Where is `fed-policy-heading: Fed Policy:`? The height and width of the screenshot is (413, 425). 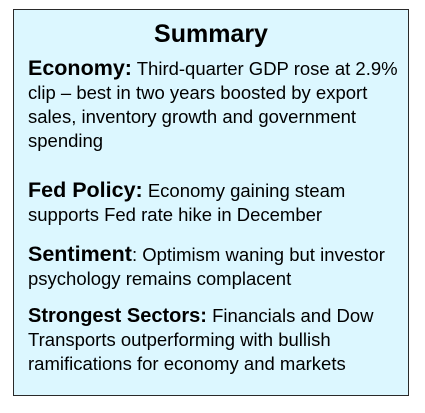
fed-policy-heading: Fed Policy: is located at coordinates (85, 190).